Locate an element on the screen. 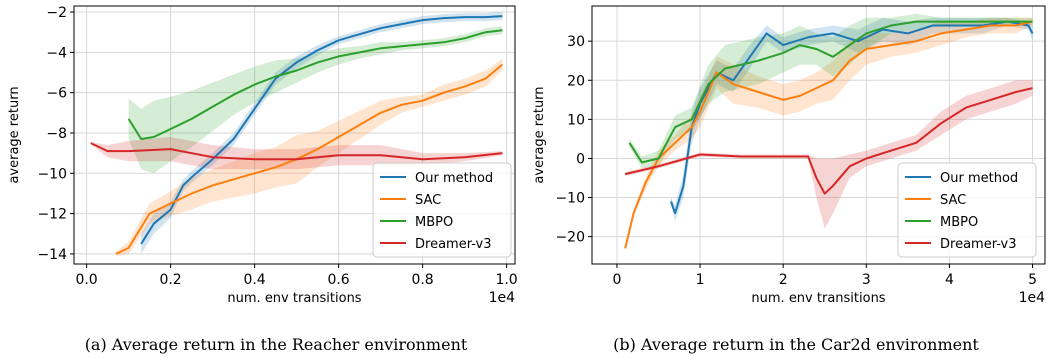  x-tick-label: 0.4 is located at coordinates (254, 280).